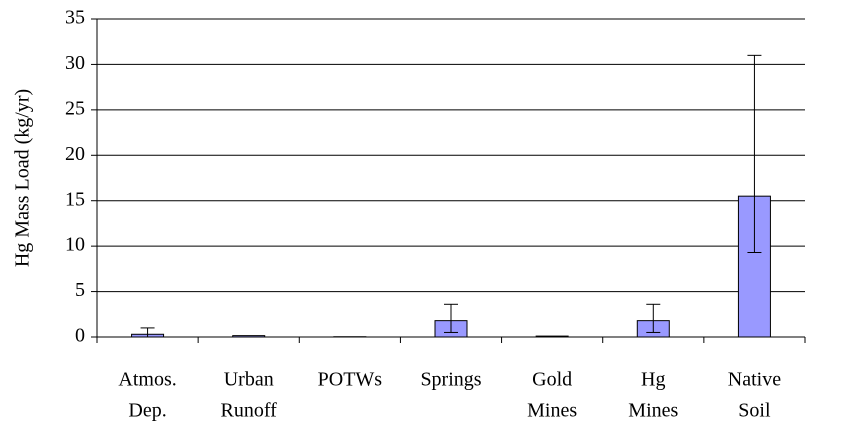  I want to click on x-tick-label: Hg, so click(653, 380).